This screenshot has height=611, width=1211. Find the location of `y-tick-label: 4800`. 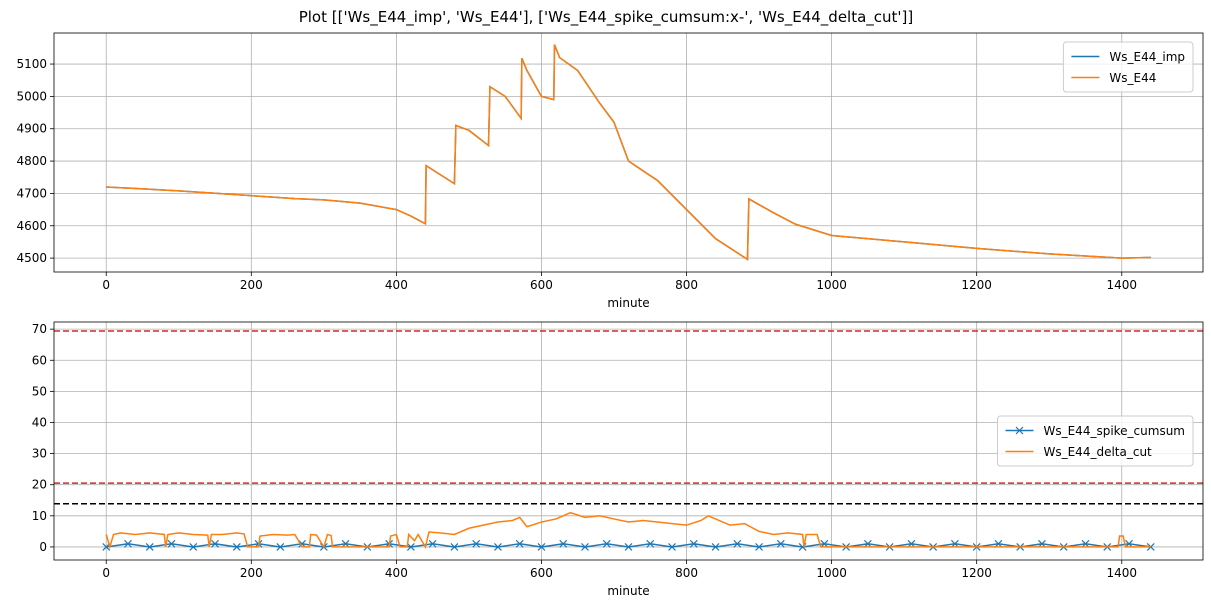

y-tick-label: 4800 is located at coordinates (31, 161).